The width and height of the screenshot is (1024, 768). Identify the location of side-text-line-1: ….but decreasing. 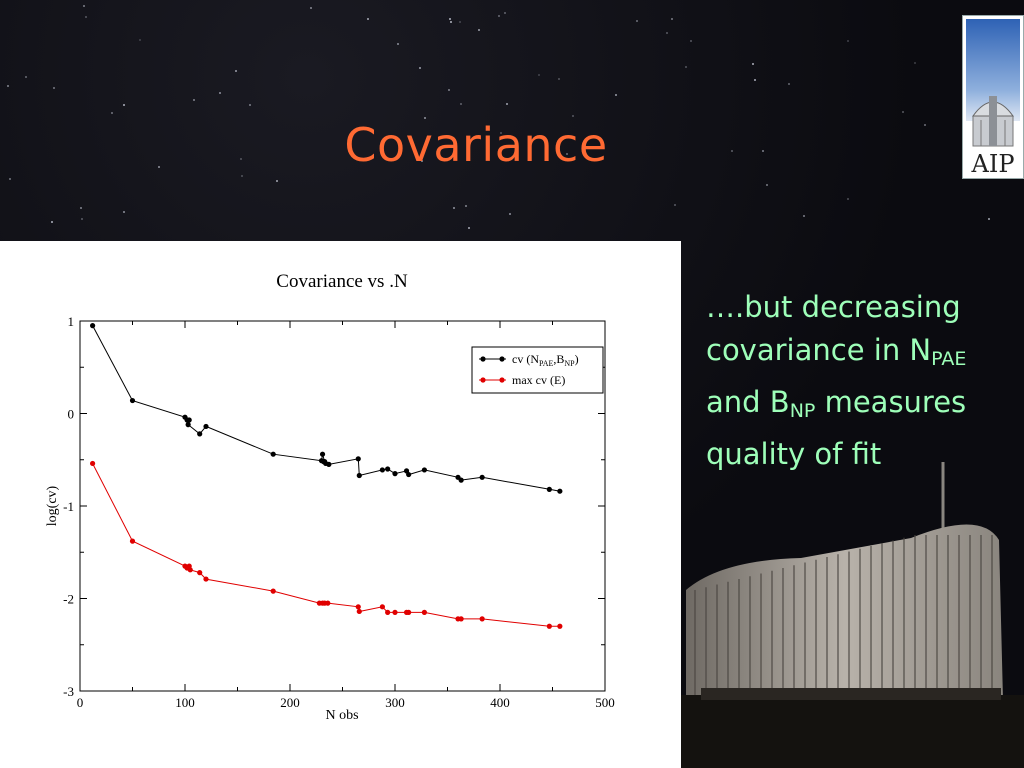
(833, 307).